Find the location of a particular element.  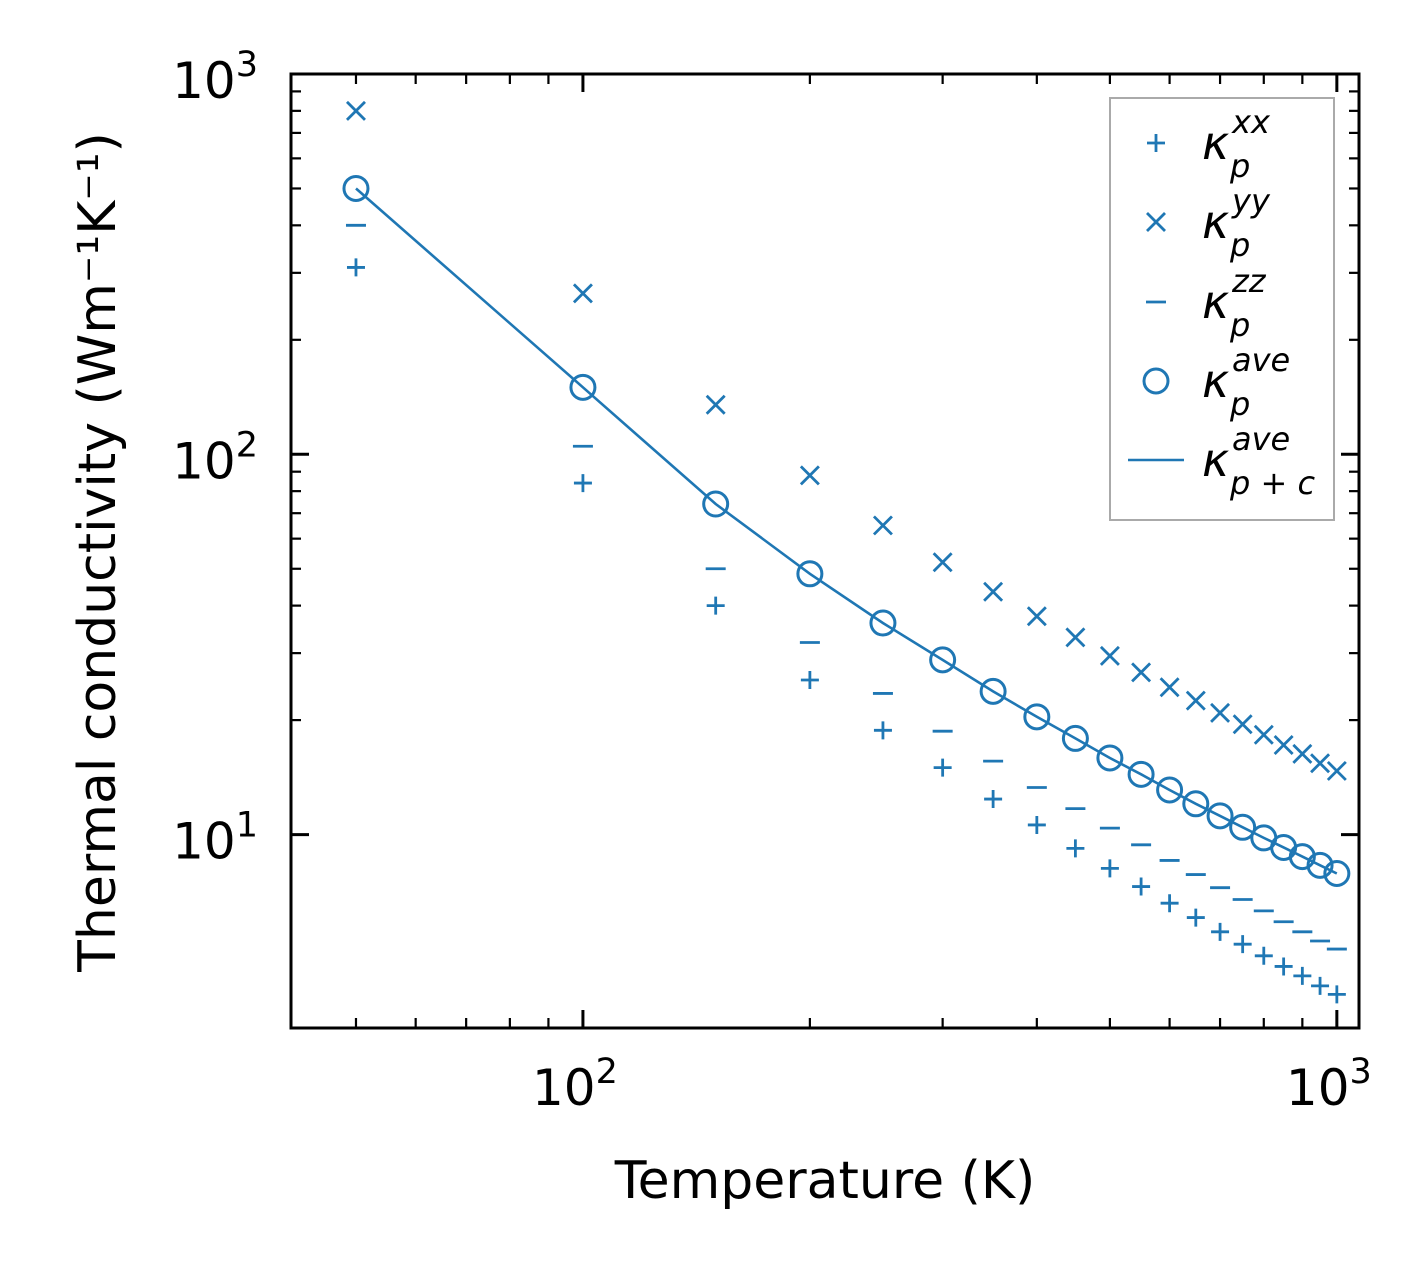

y-tick-label: 102 is located at coordinates (215, 457).